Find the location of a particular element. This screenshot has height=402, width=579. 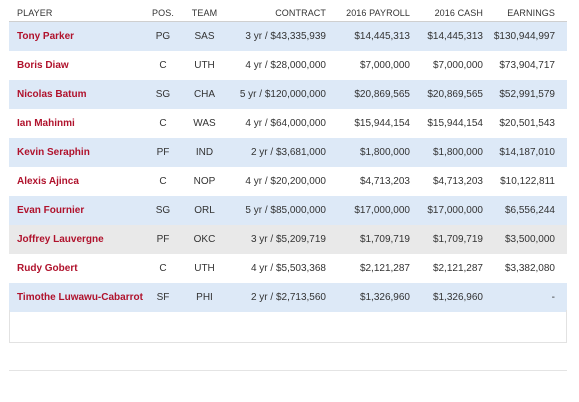

divider is located at coordinates (288, 370).